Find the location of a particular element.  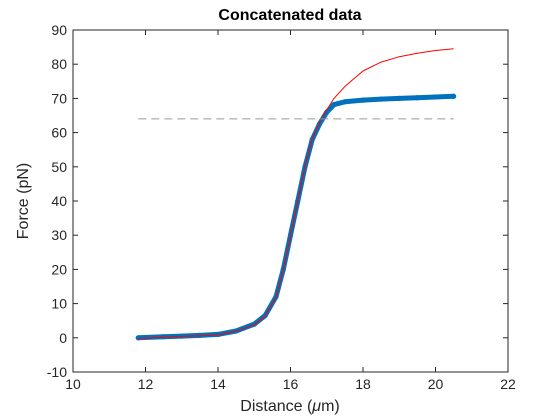

x-tick-label: 14 is located at coordinates (218, 384).